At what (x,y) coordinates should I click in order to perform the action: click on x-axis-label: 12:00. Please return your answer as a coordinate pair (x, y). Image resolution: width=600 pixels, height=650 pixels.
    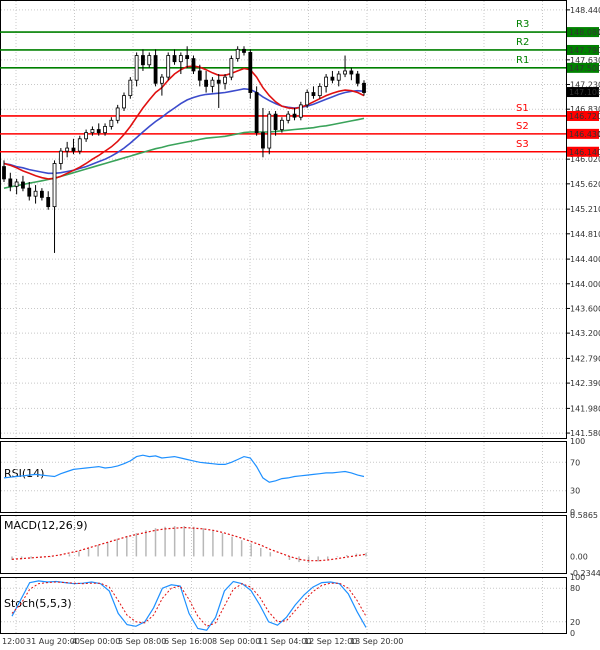
    Looking at the image, I should click on (13, 641).